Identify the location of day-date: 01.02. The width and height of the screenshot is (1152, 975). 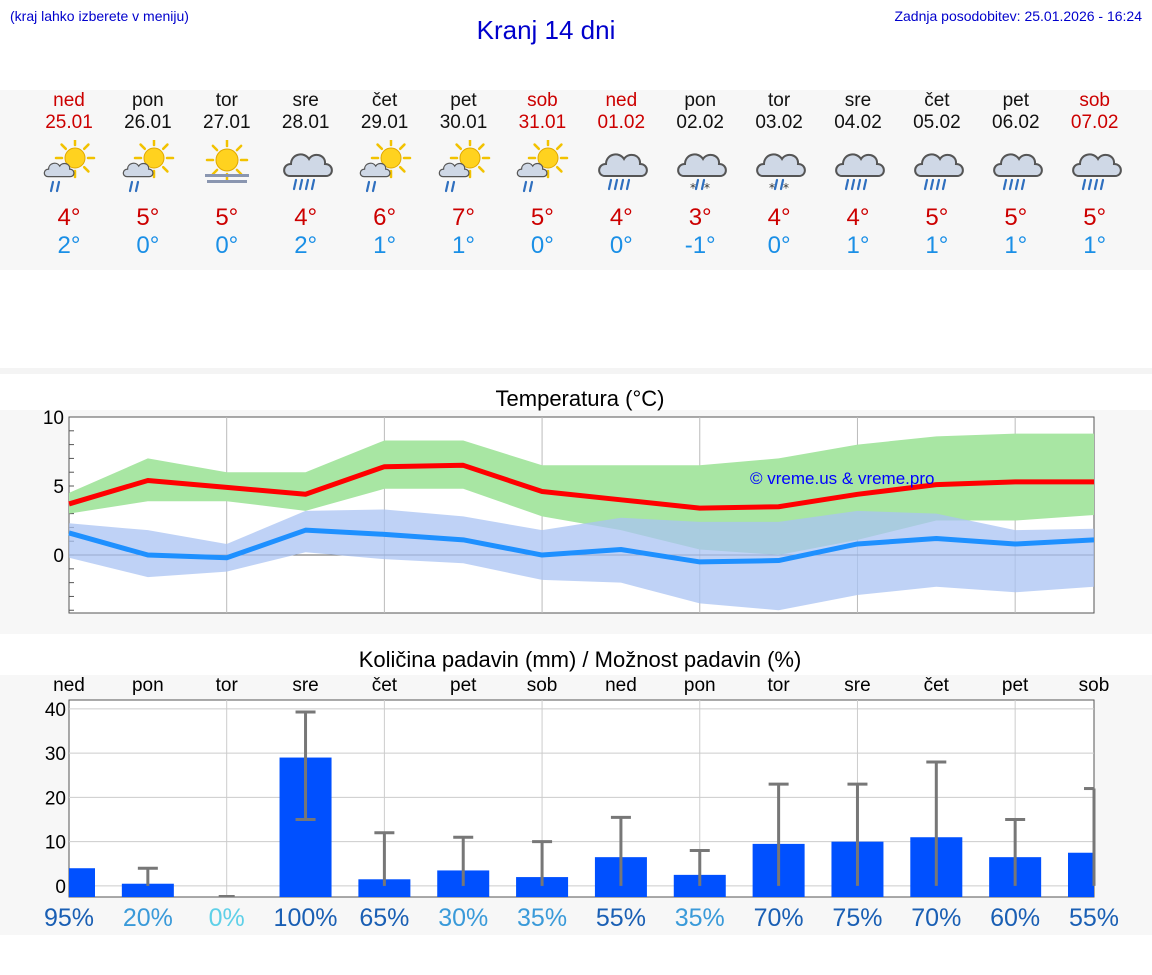
(621, 122).